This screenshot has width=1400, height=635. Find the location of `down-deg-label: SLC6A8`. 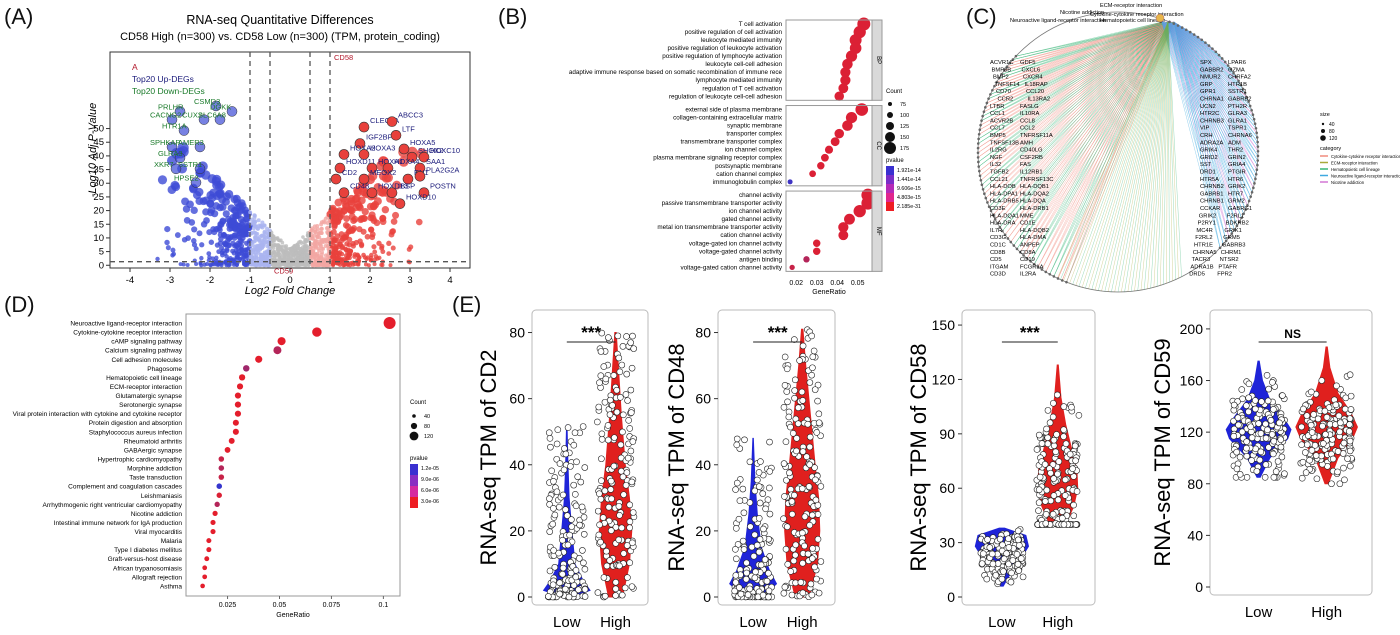

down-deg-label: SLC6A8 is located at coordinates (212, 115).